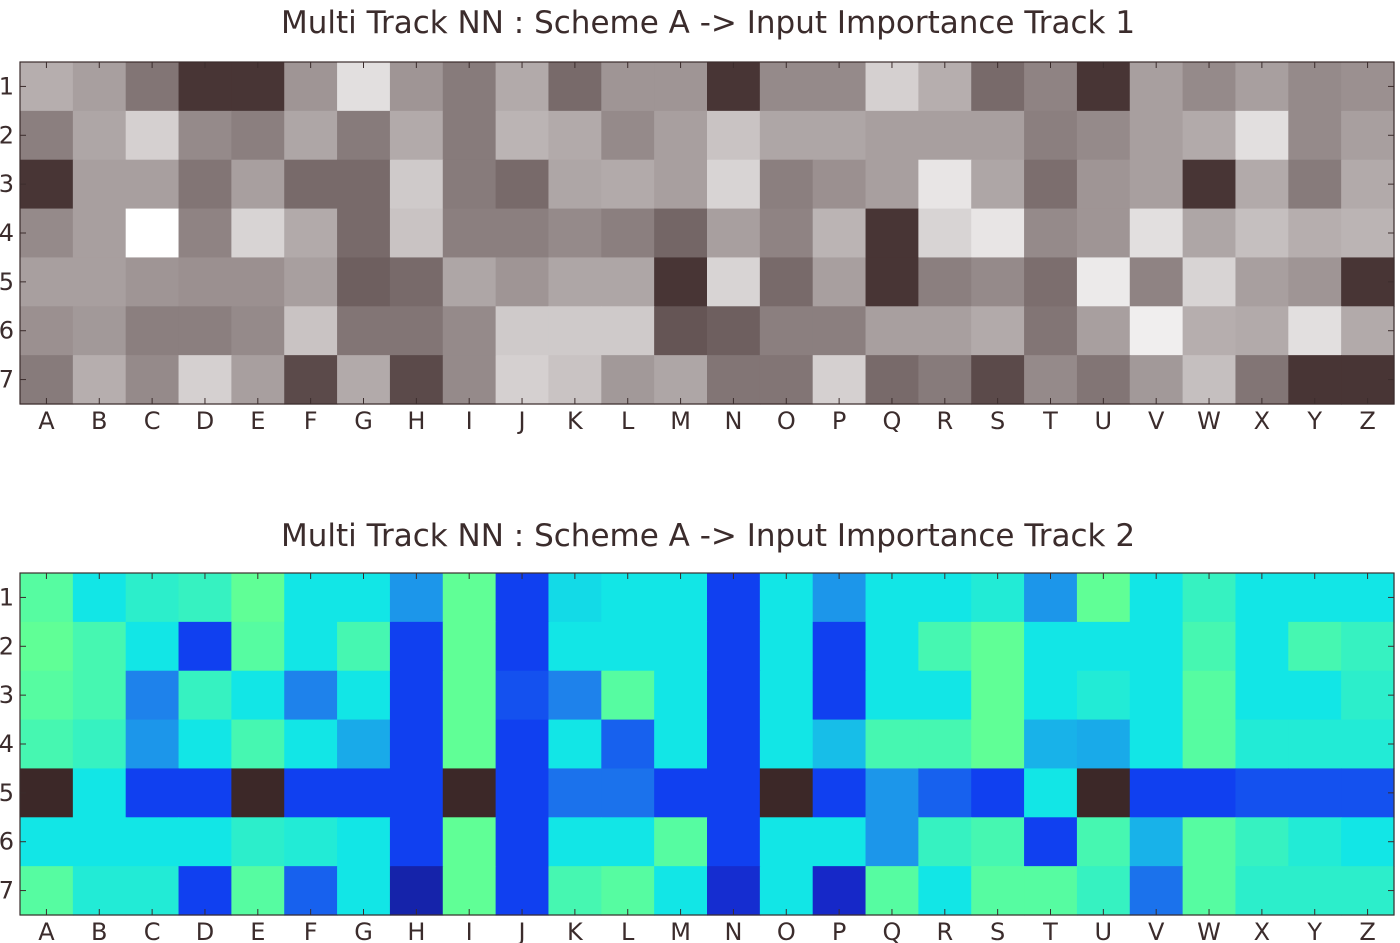  Describe the element at coordinates (575, 135) in the screenshot. I see `heatmap-cell-K2` at that location.